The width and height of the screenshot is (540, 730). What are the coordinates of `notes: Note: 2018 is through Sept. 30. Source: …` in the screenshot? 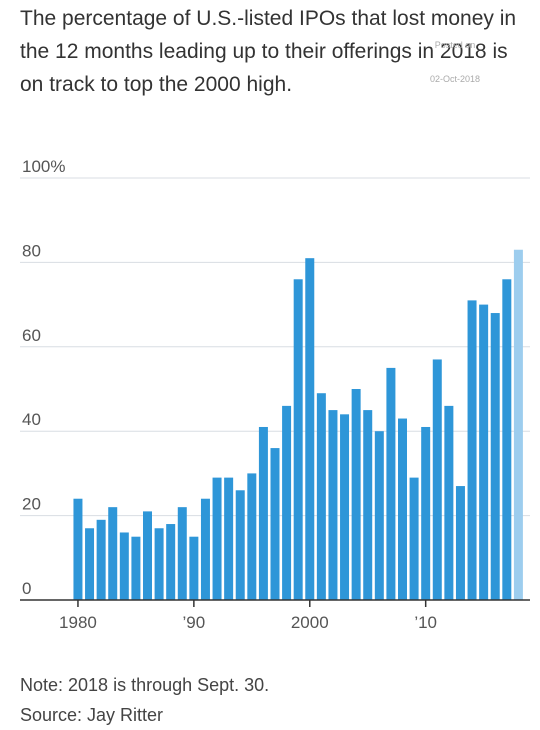 It's located at (144, 700).